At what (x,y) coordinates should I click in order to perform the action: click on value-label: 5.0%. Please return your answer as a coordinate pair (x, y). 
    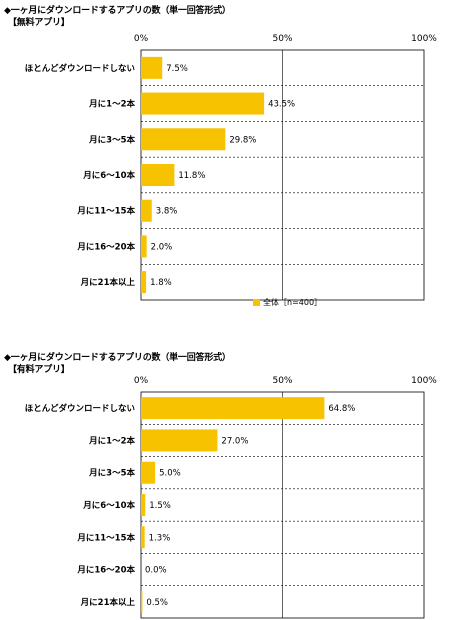
    Looking at the image, I should click on (170, 474).